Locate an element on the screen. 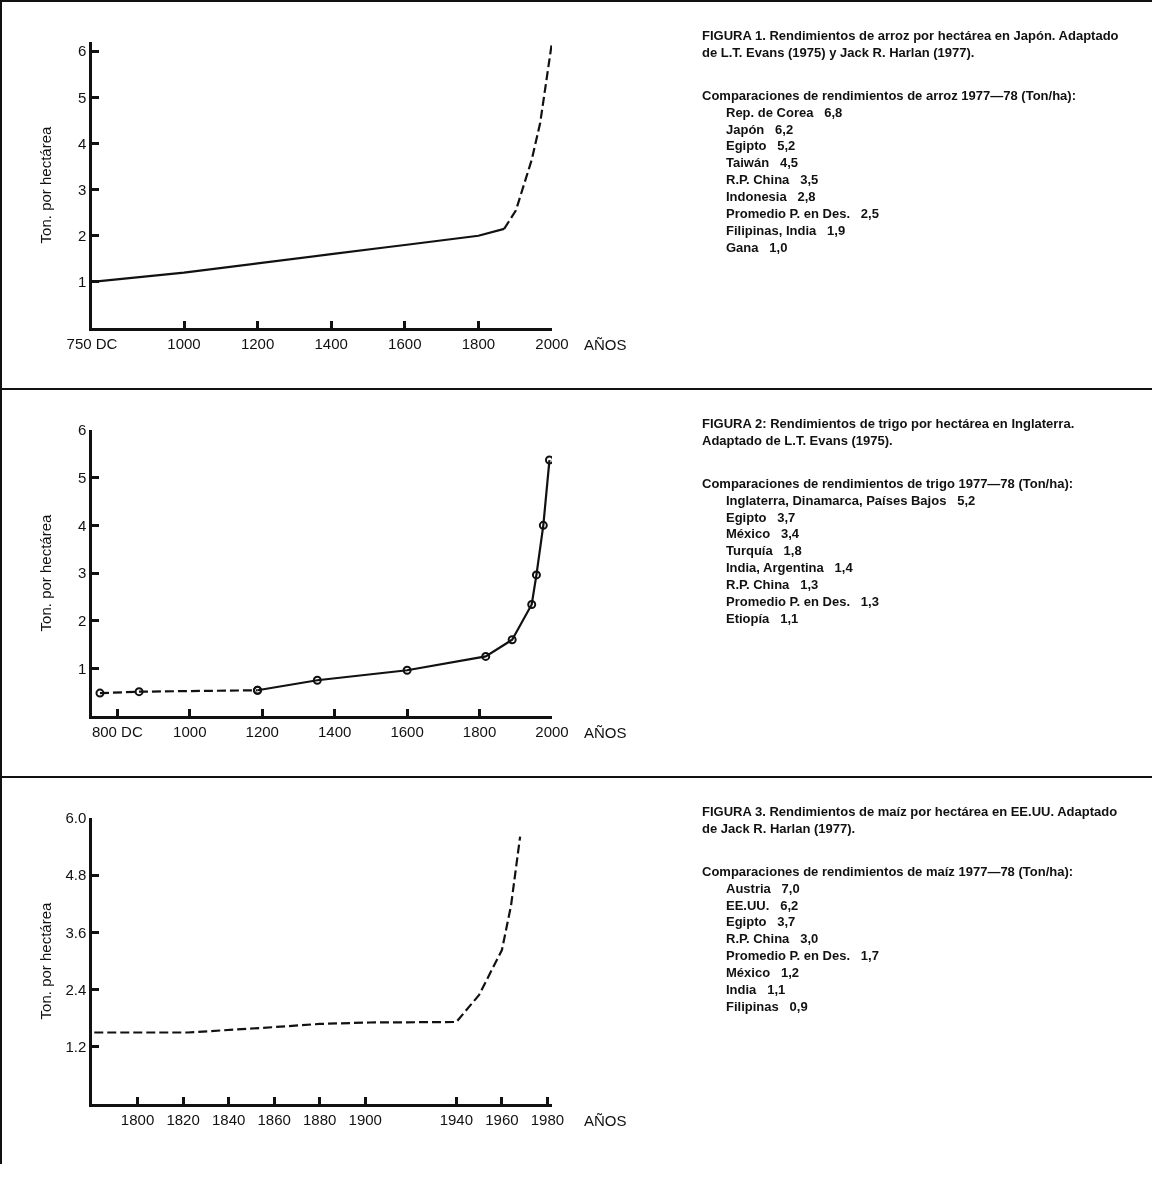 The width and height of the screenshot is (1152, 1179). x-tick-label: 1860 is located at coordinates (274, 1119).